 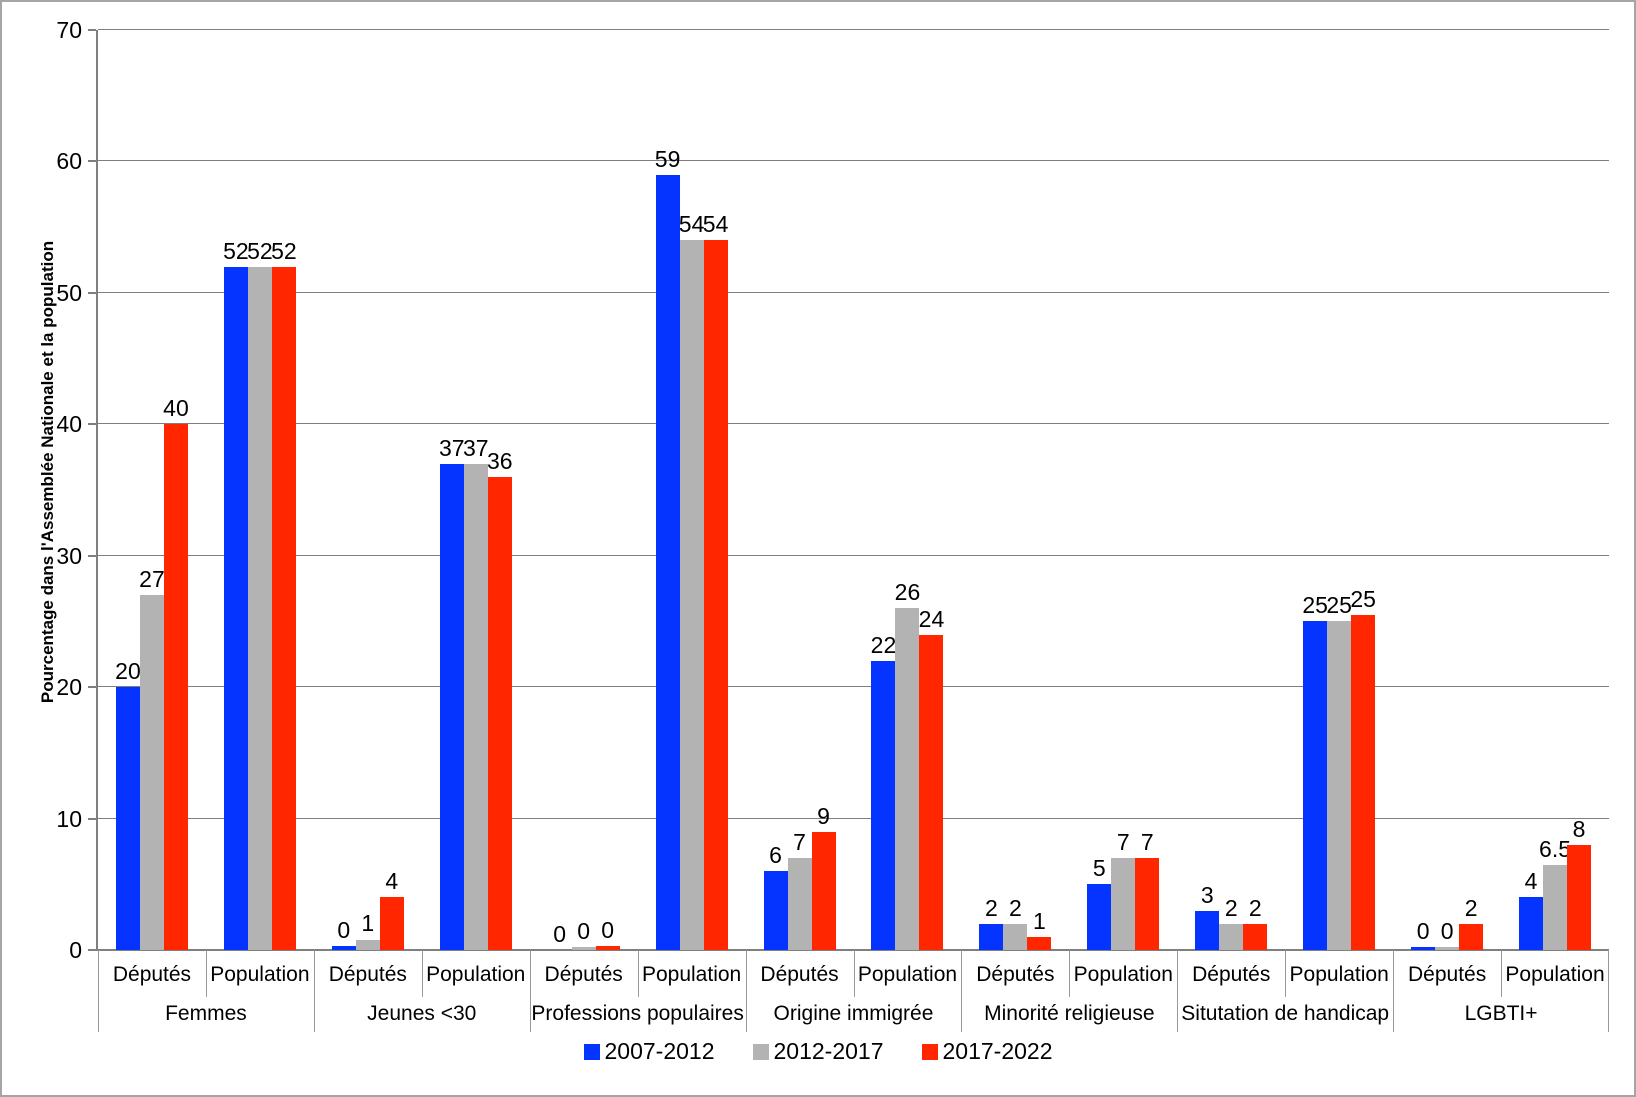 I want to click on category-group-label: Situtation de handicap, so click(x=1285, y=1013).